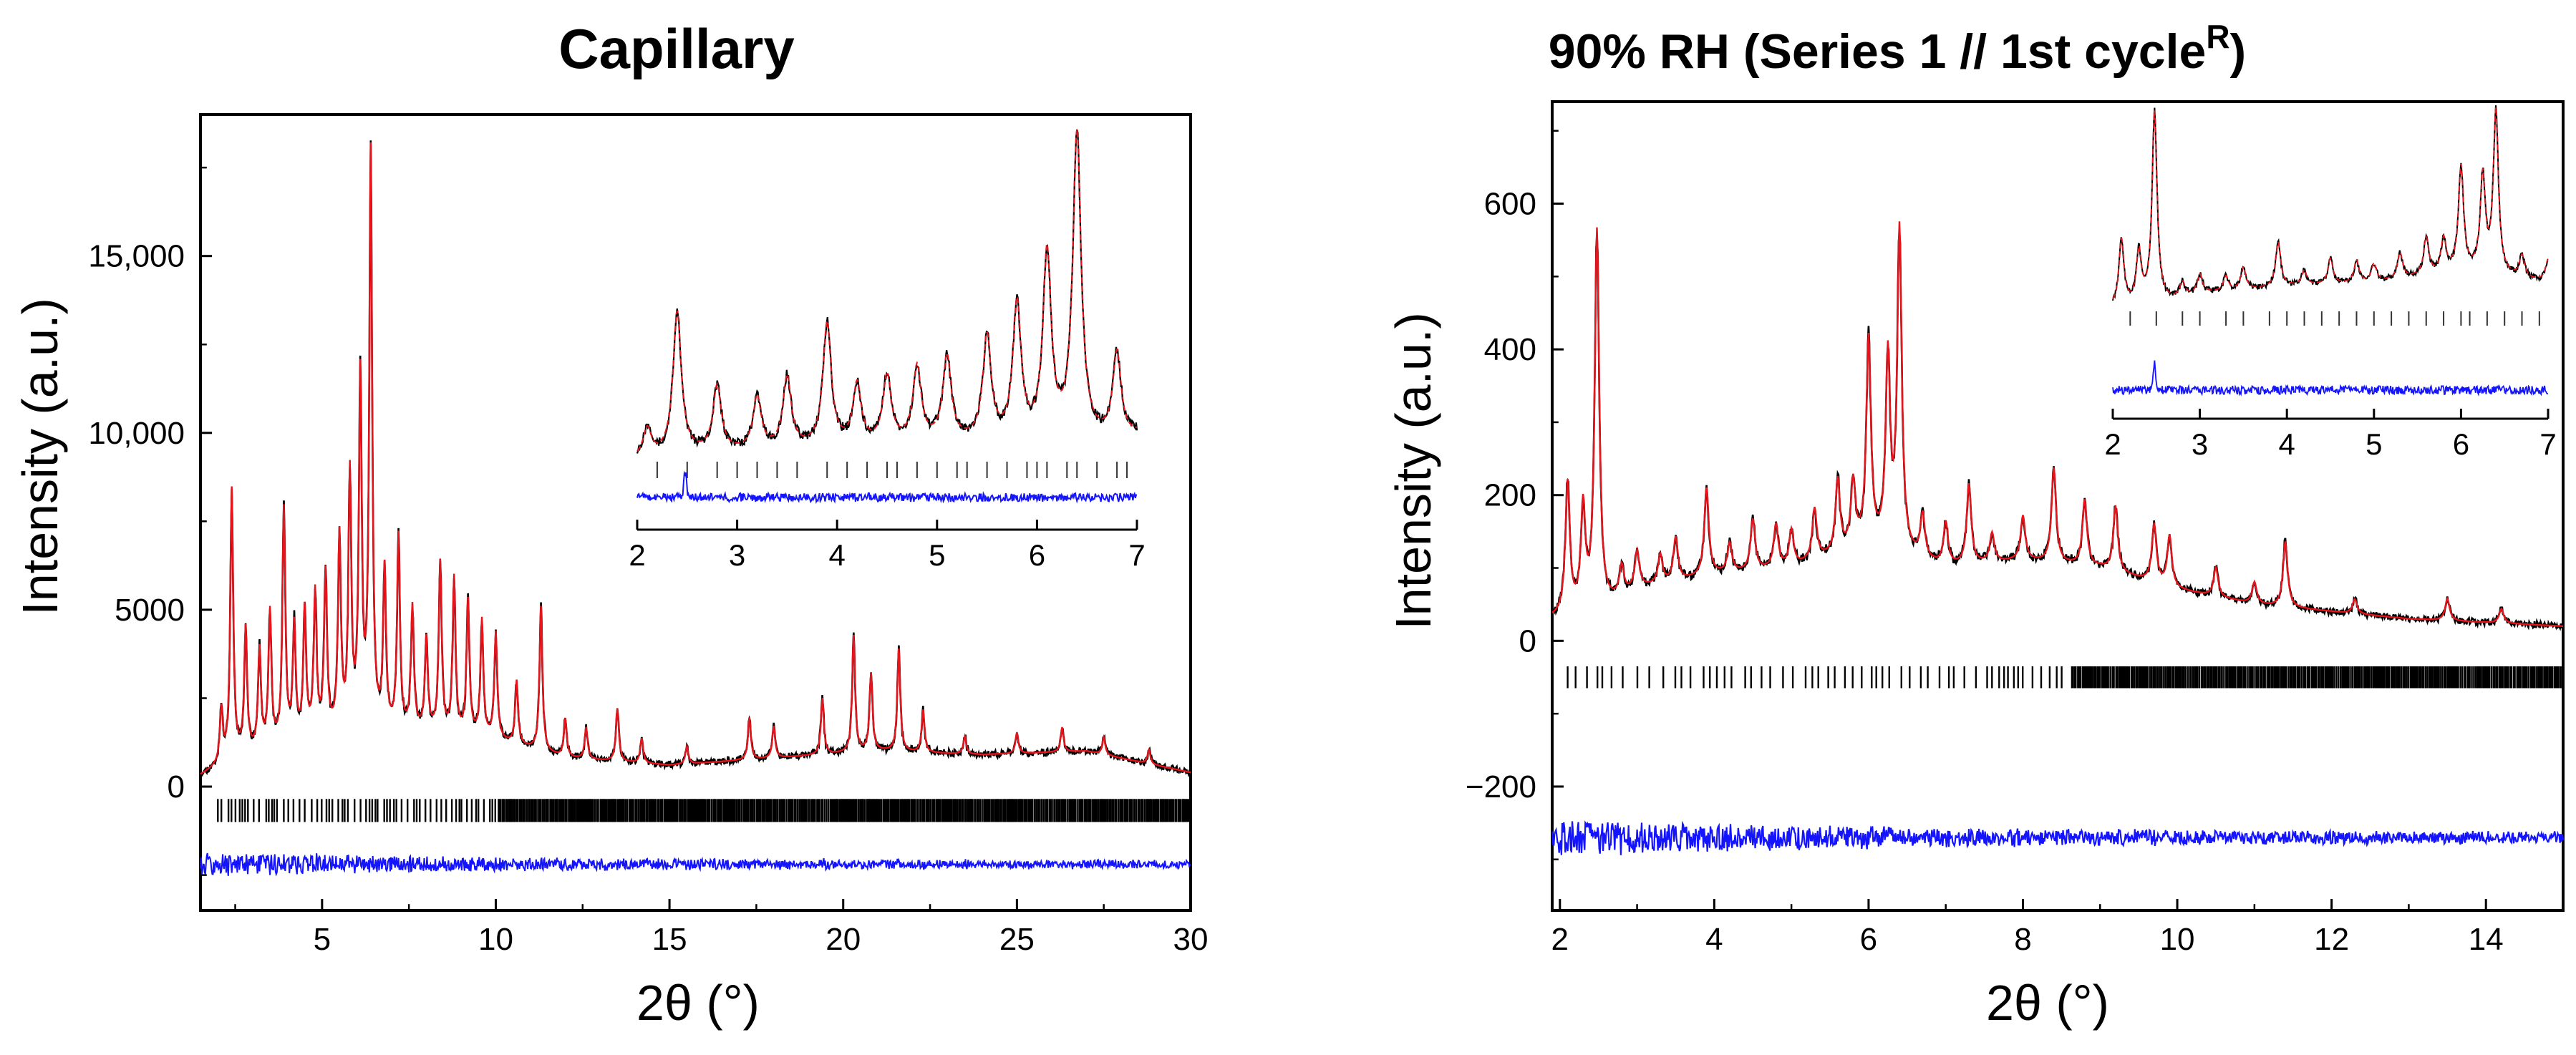 The height and width of the screenshot is (1055, 2576). I want to click on x-tick-label: 12, so click(2332, 939).